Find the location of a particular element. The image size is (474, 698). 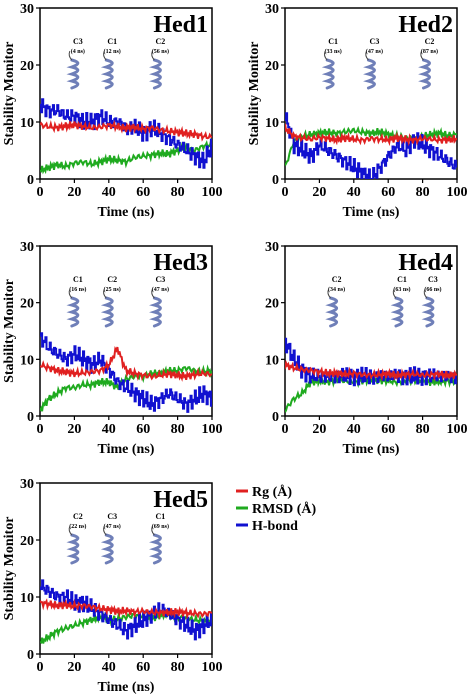

cluster-time: (63 ns) is located at coordinates (401, 289).